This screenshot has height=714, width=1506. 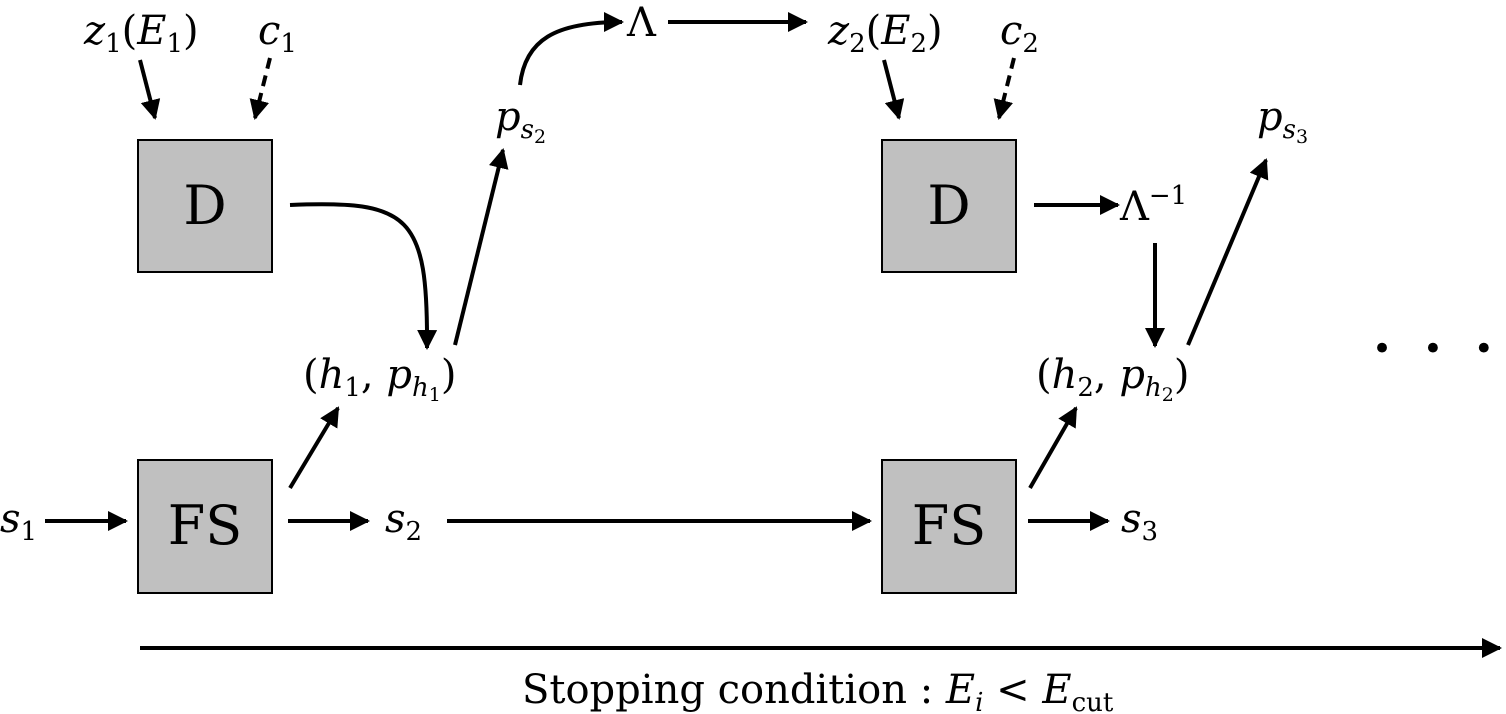 What do you see at coordinates (277, 33) in the screenshot?
I see `label-c1: c1` at bounding box center [277, 33].